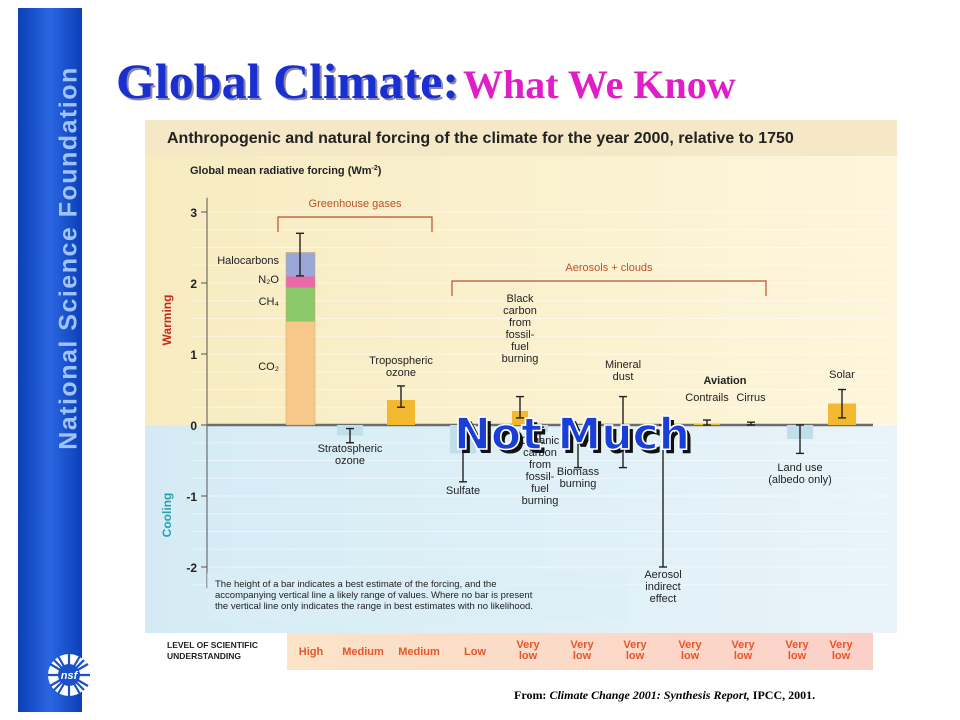 This screenshot has height=720, width=960. I want to click on aerosol-indirect-label: effect, so click(663, 599).